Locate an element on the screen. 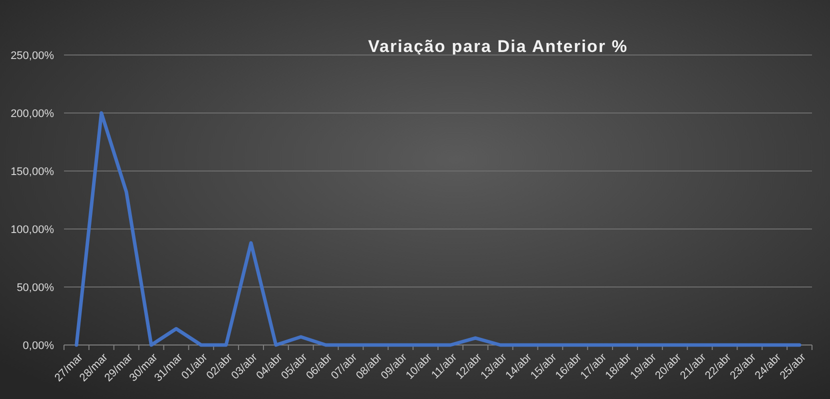 Image resolution: width=830 pixels, height=399 pixels. y-tick-label: 200,00% is located at coordinates (32, 114).